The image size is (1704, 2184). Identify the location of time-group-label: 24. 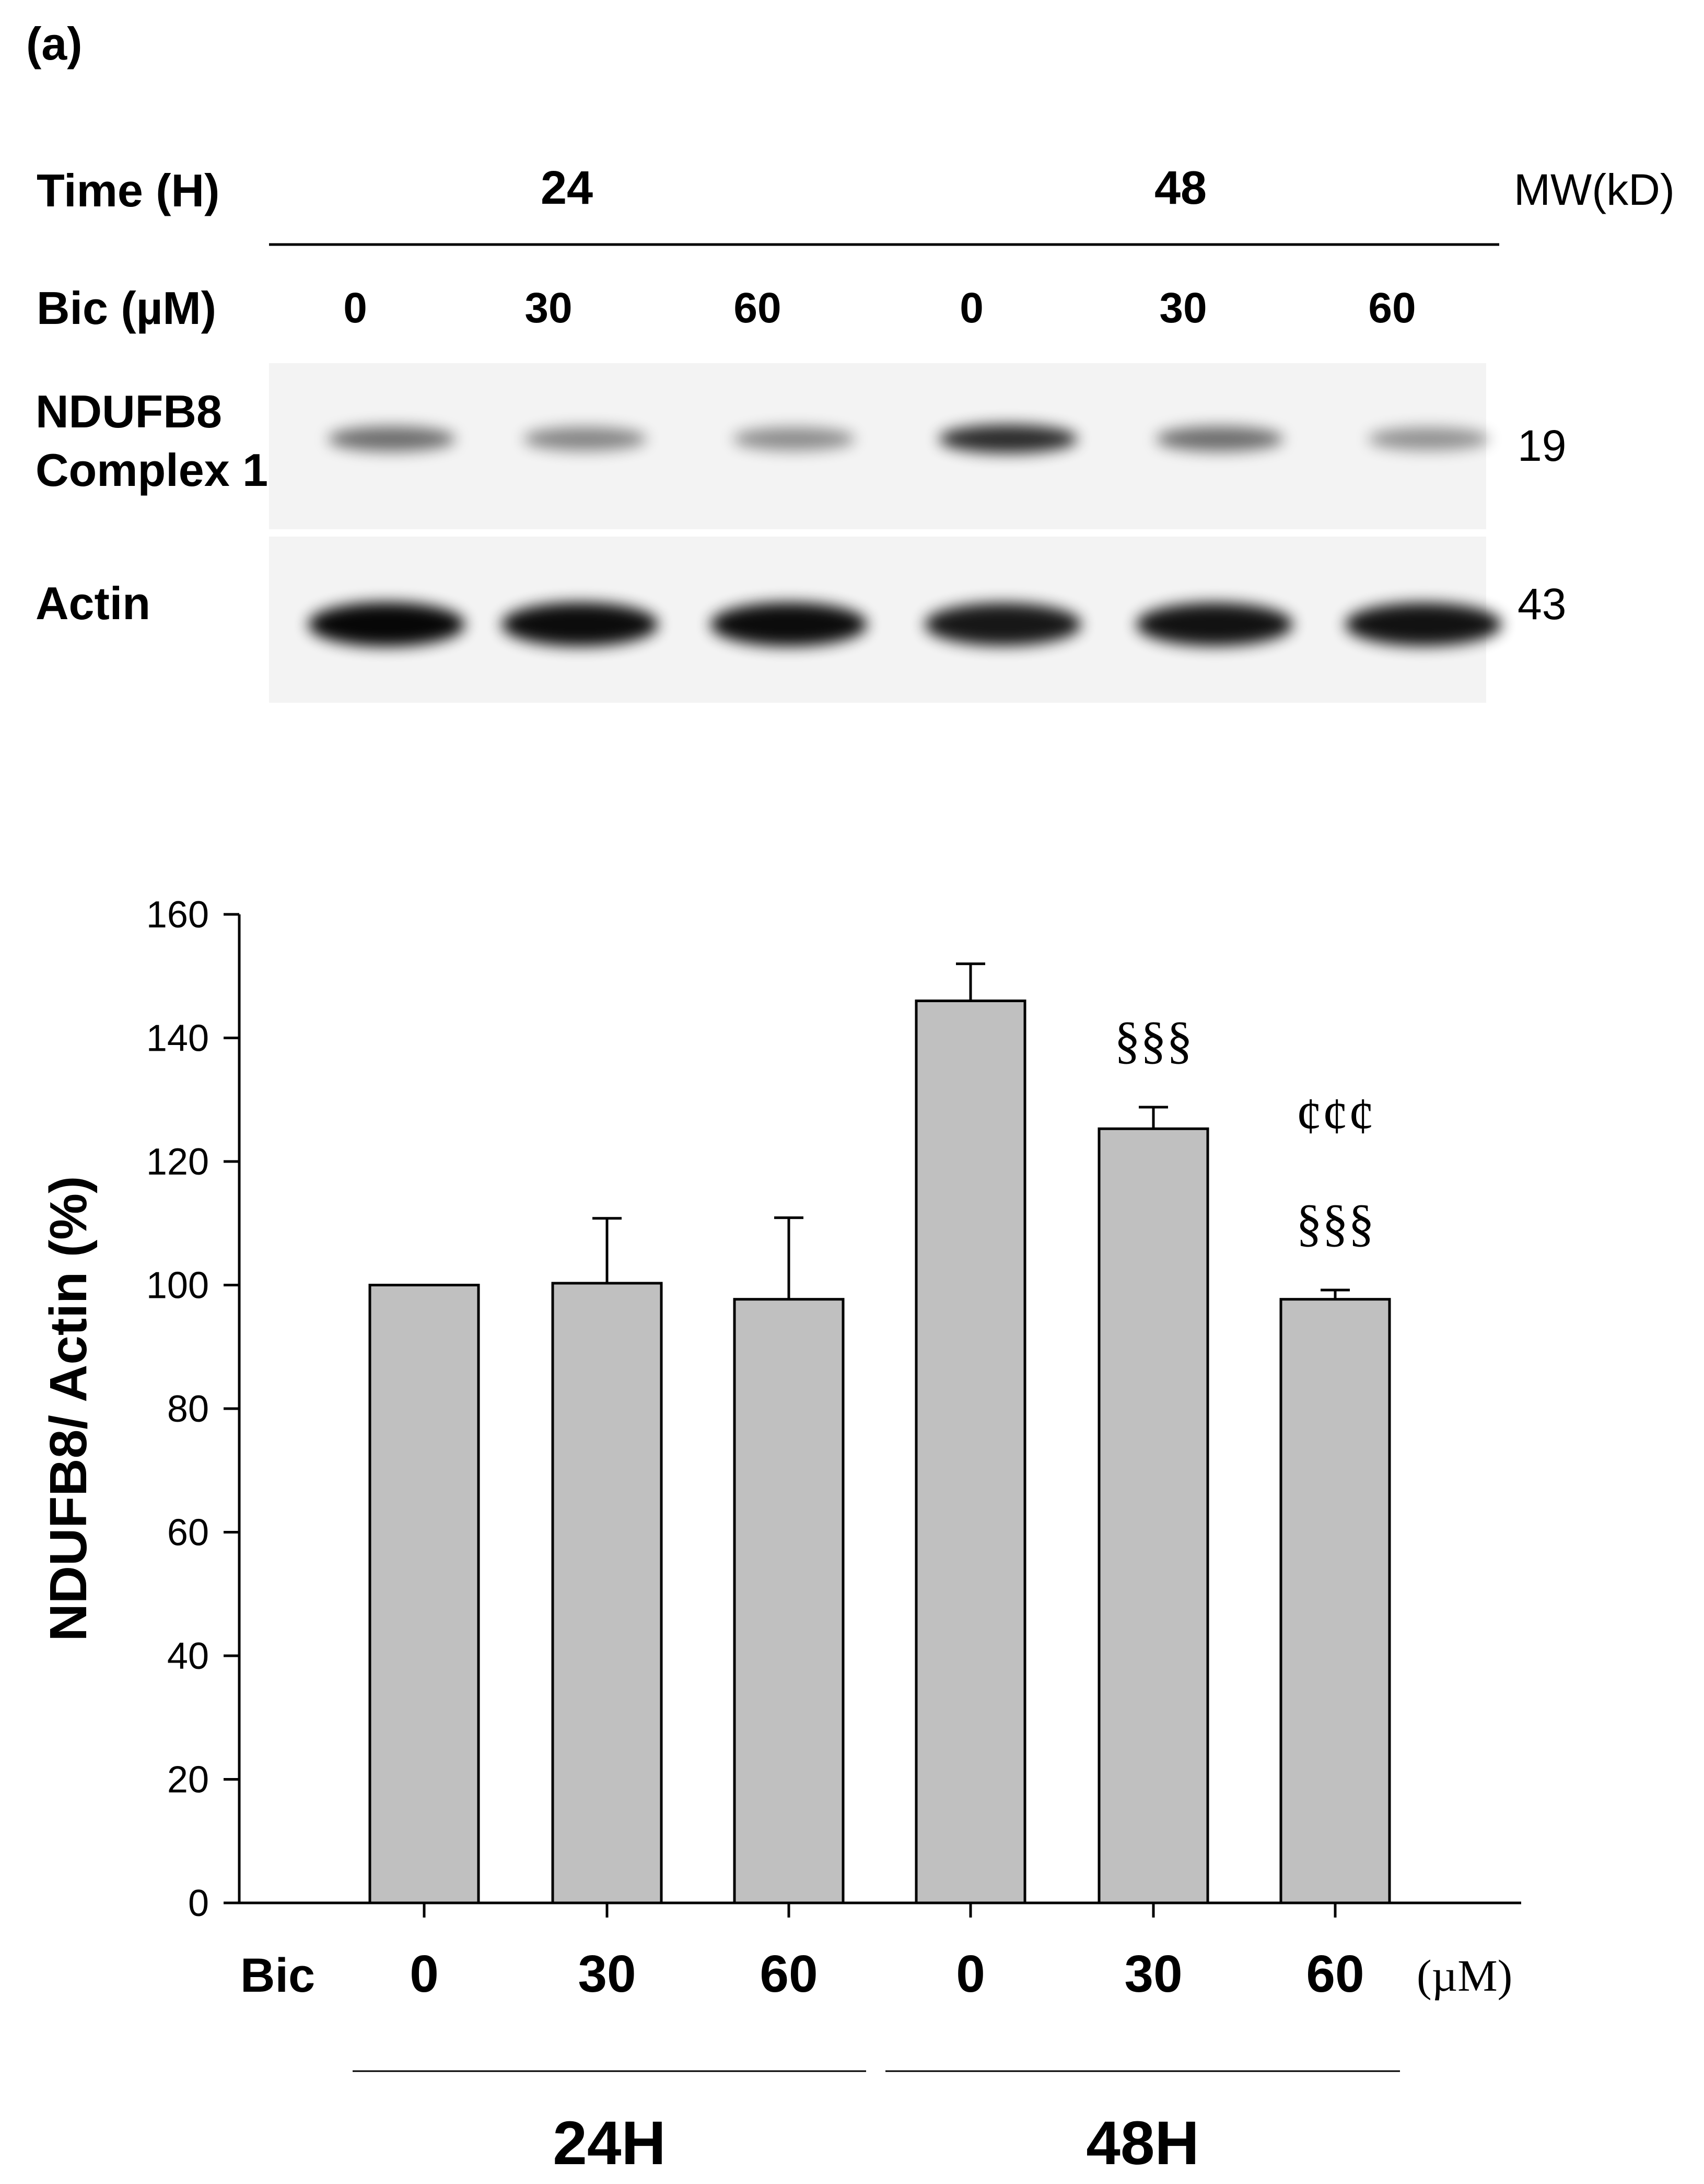
(567, 188).